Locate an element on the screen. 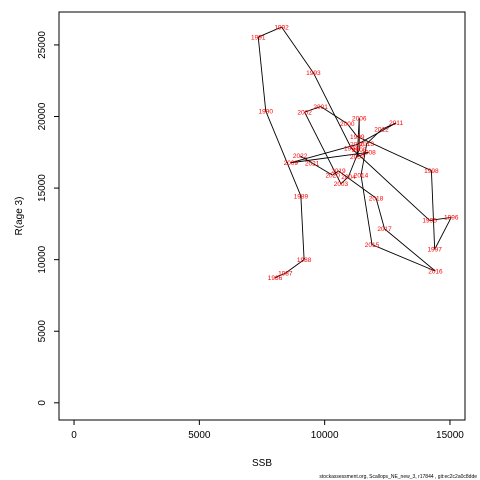 The width and height of the screenshot is (480, 480). point-label-2012: 2012 is located at coordinates (381, 130).